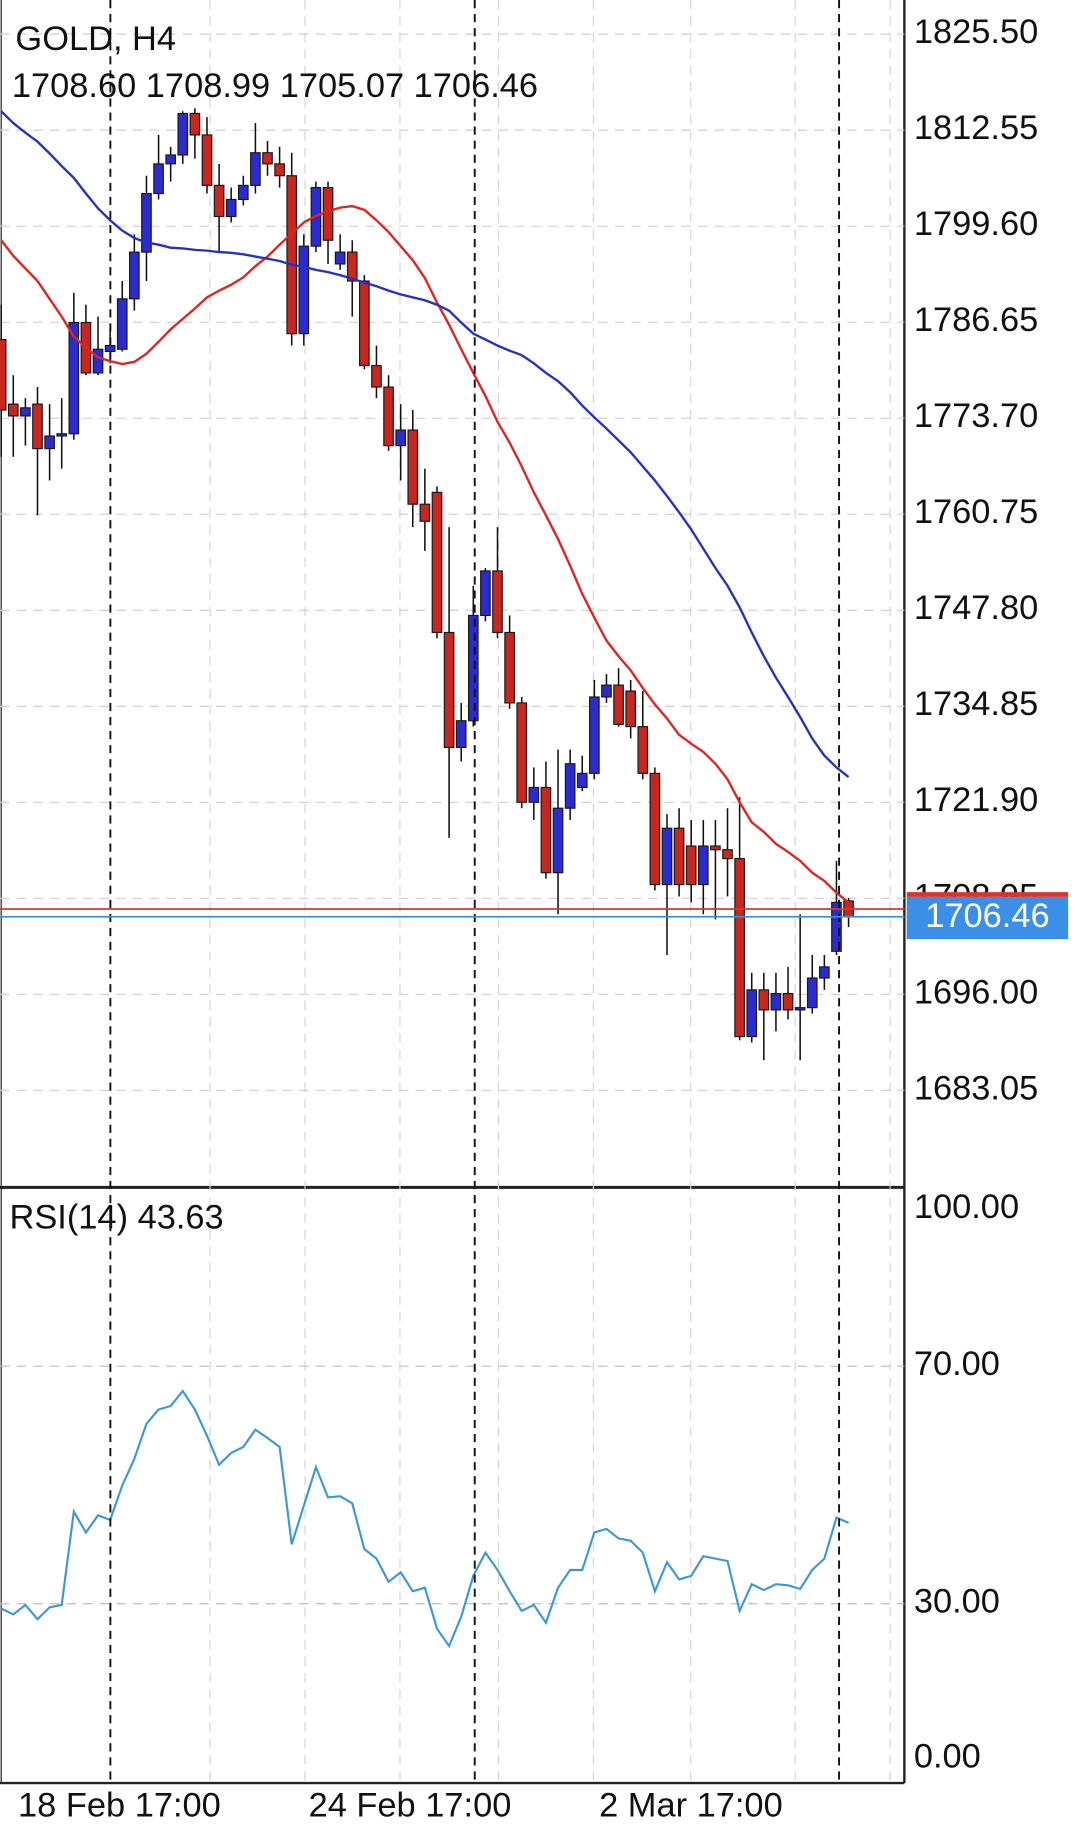  I want to click on y-tick-label: 1721.90, so click(976, 800).